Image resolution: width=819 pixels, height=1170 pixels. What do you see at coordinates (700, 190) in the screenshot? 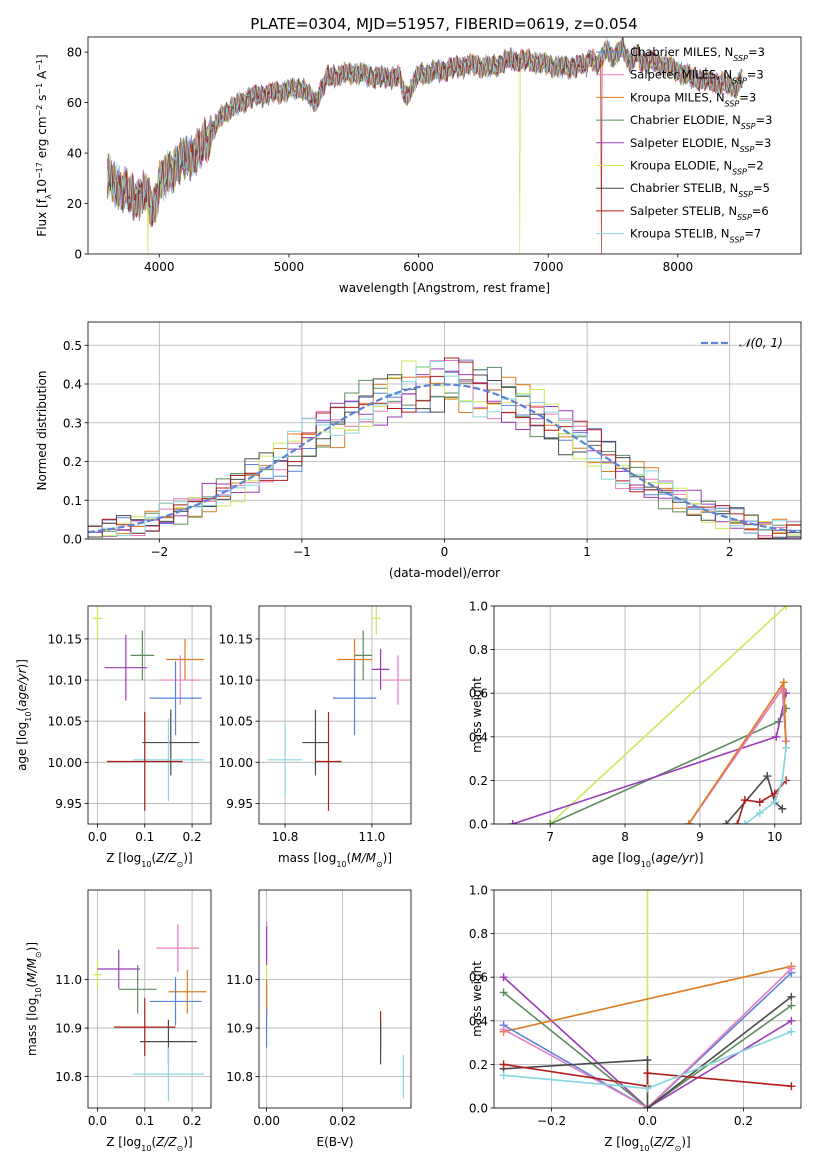
I see `legend-label: Chabrier STELIB, NSSP=5` at bounding box center [700, 190].